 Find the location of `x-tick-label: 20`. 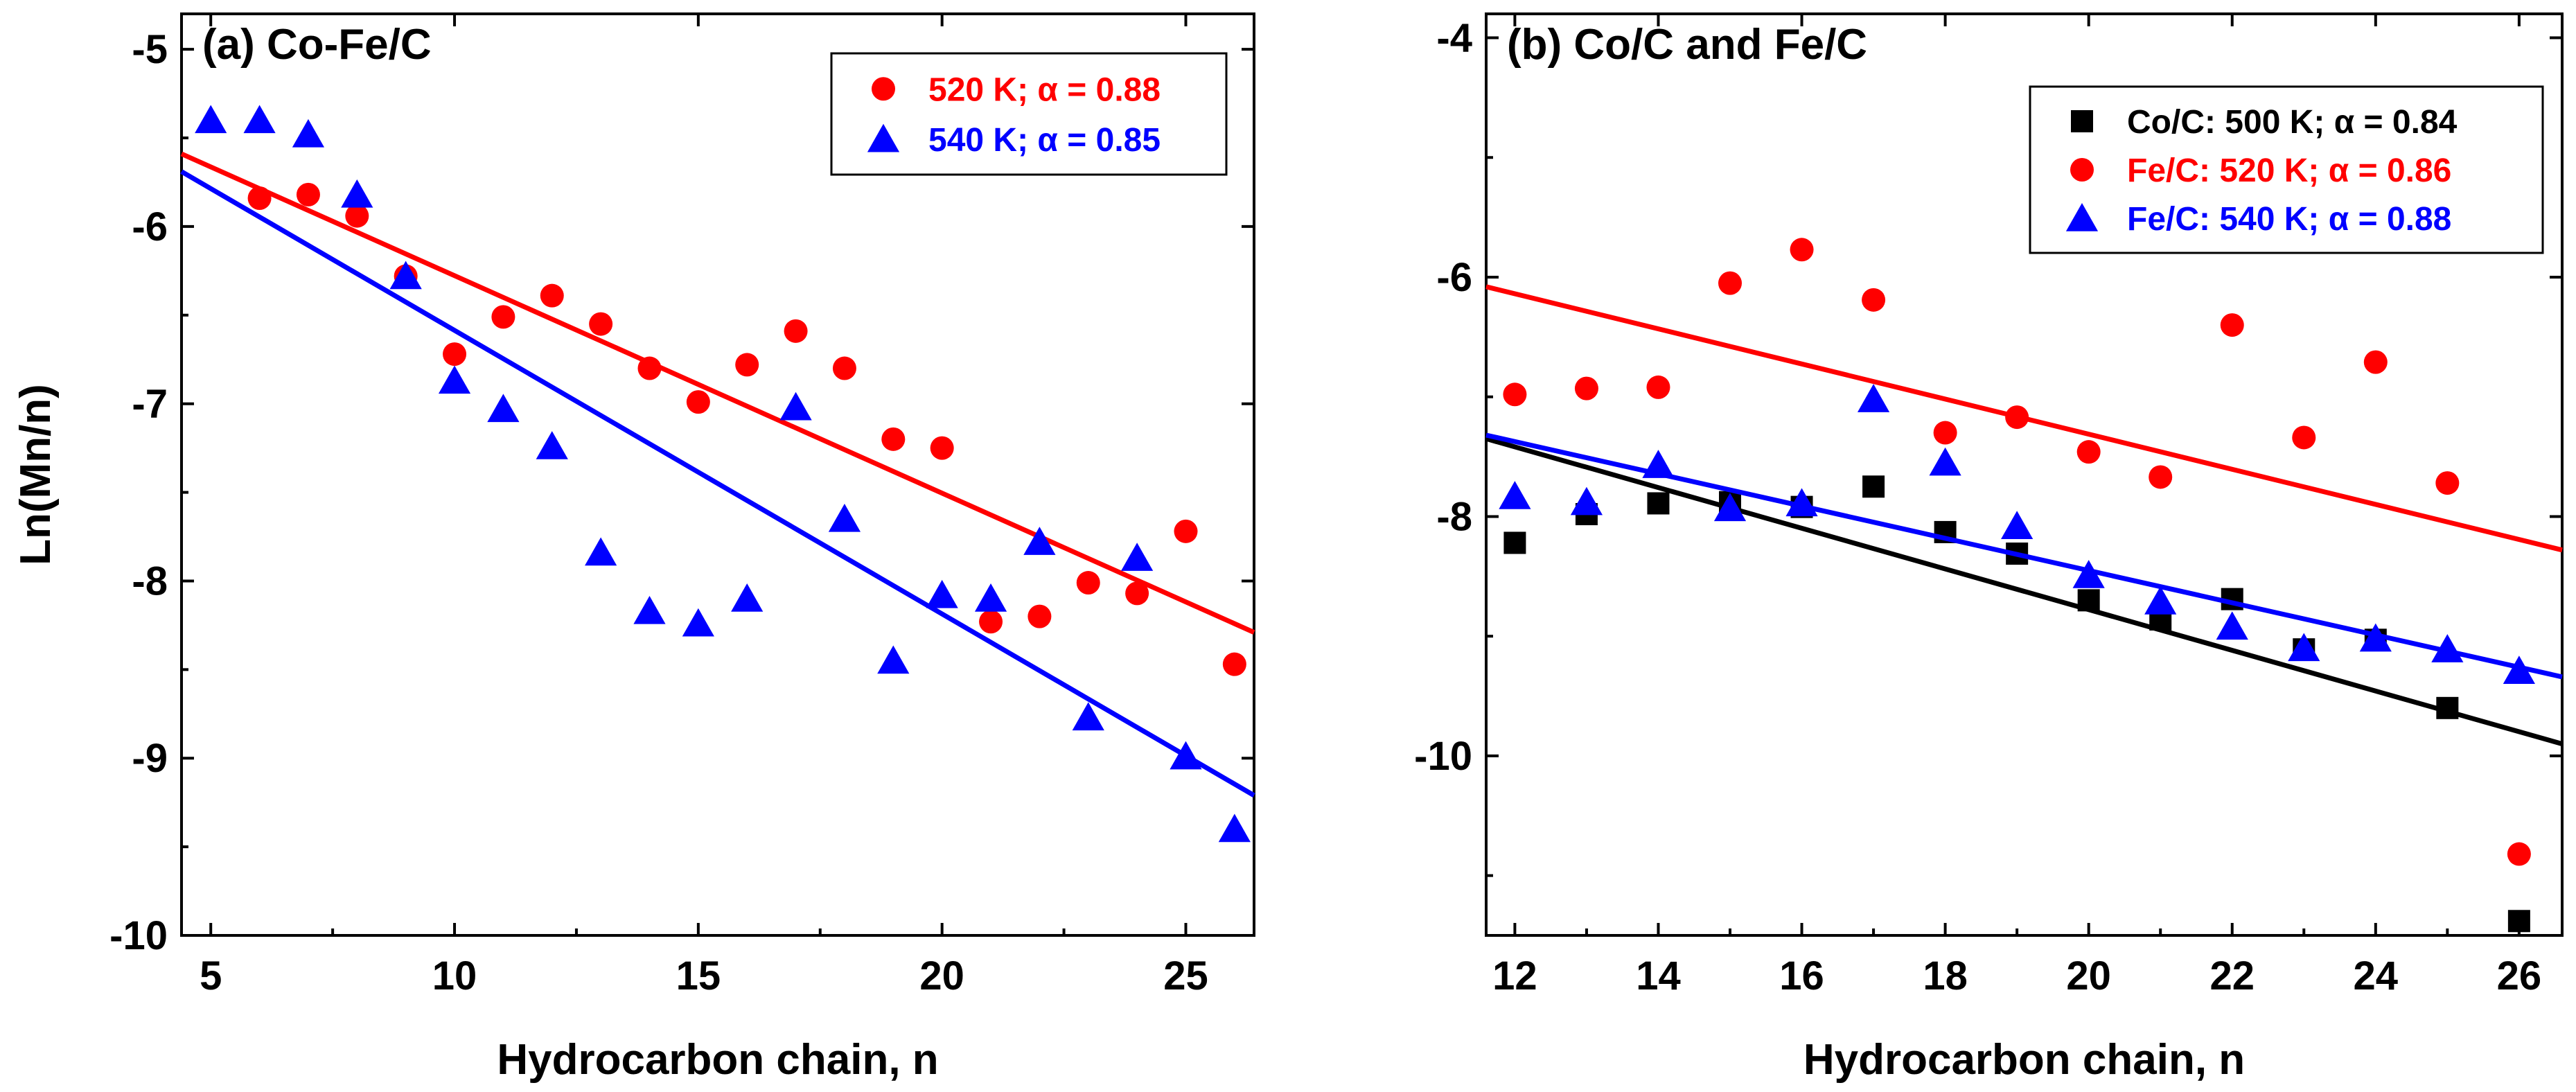

x-tick-label: 20 is located at coordinates (2088, 975).